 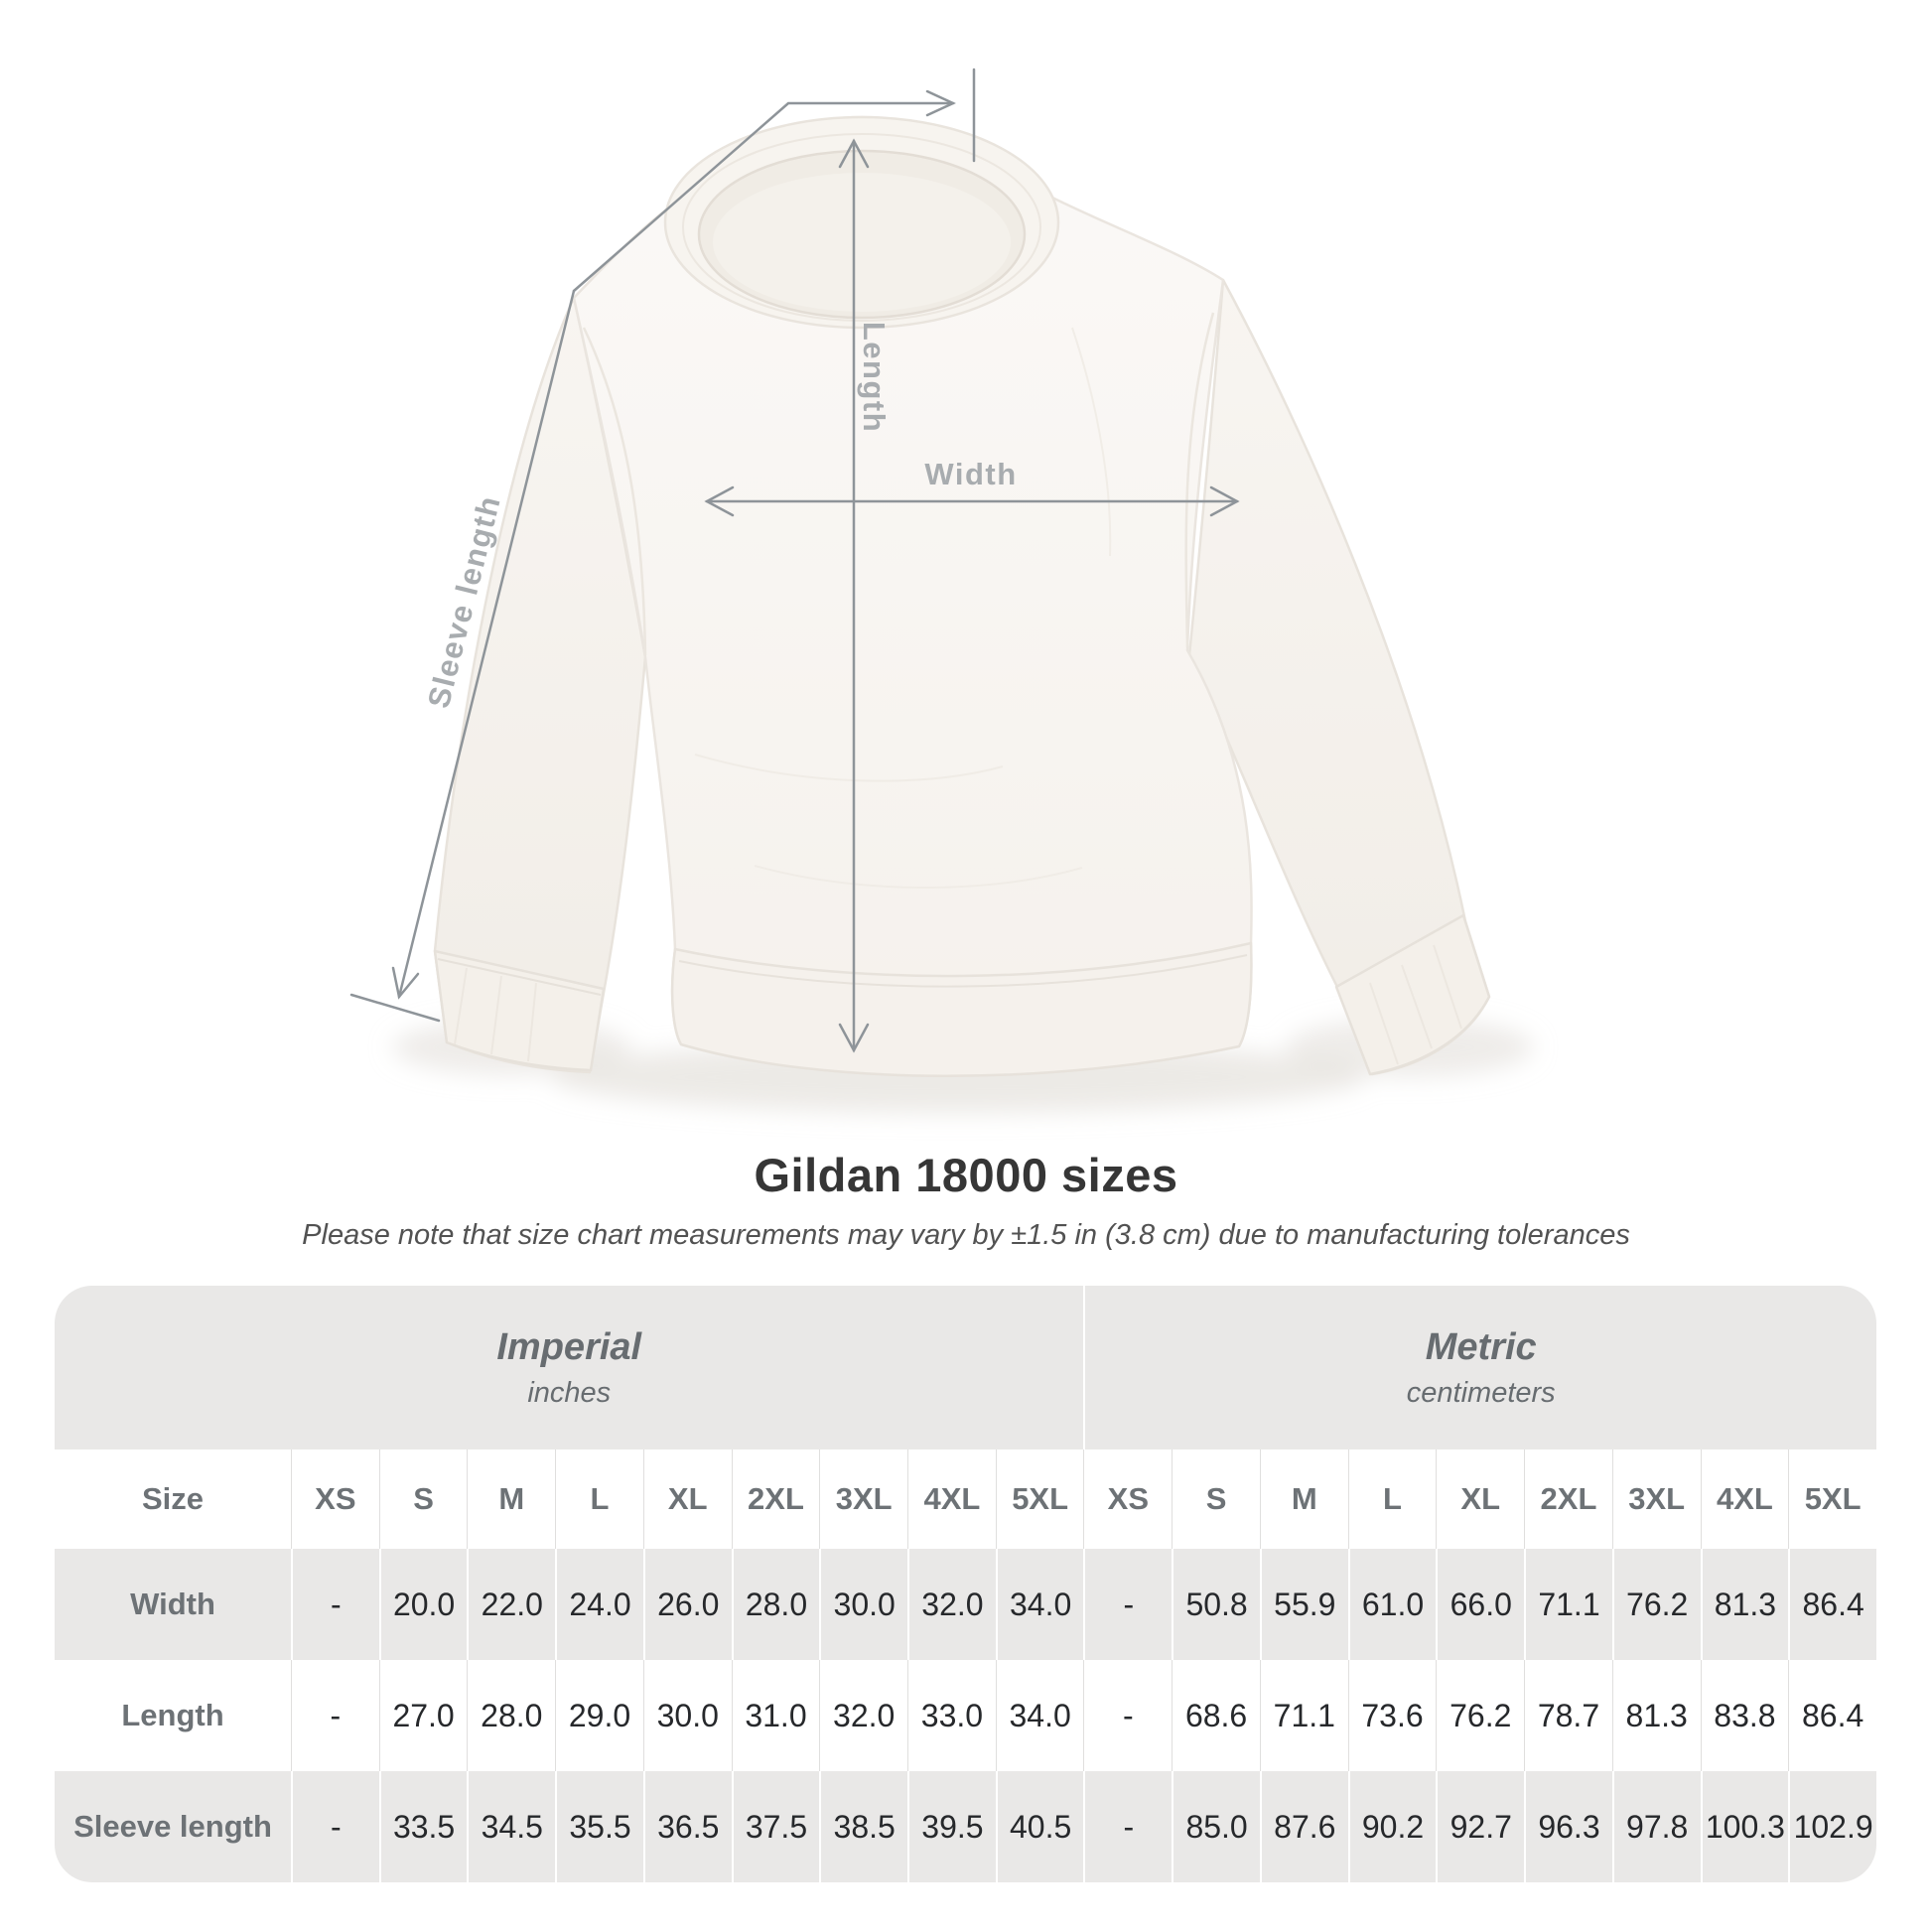 I want to click on measurement-value: 92.7, so click(x=1480, y=1827).